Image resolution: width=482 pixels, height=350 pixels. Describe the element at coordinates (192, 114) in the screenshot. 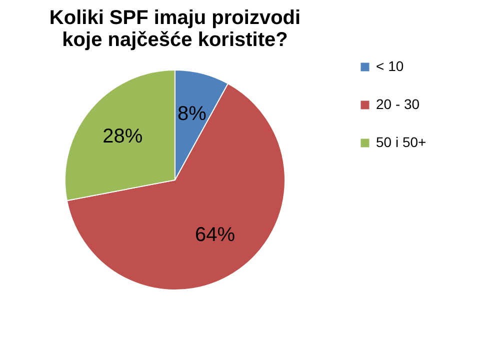

I see `data-label: 8%` at that location.